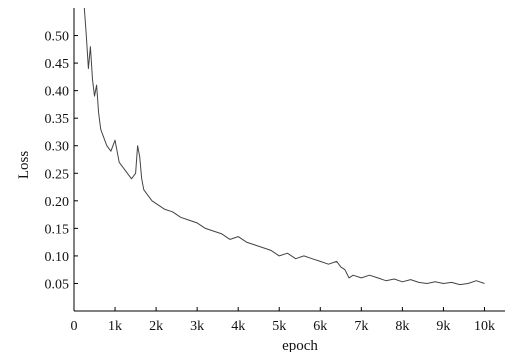 Image resolution: width=512 pixels, height=352 pixels. Describe the element at coordinates (57, 174) in the screenshot. I see `y-tick-label: 0.25` at that location.